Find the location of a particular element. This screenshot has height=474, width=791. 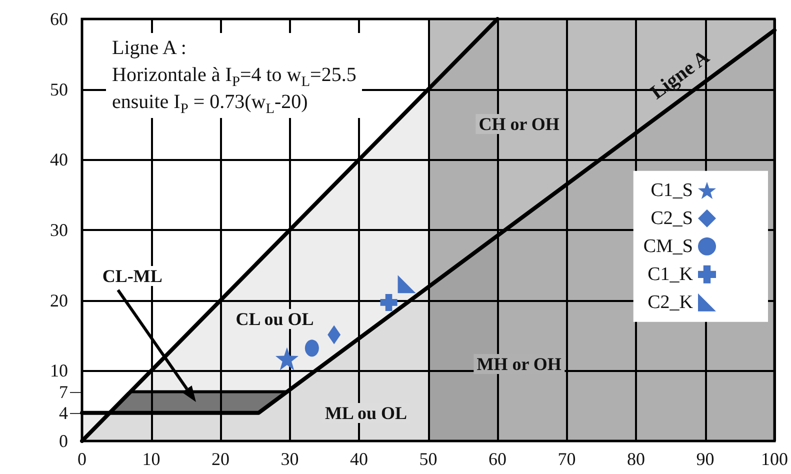

y-tick-label: 7 is located at coordinates (63, 392).